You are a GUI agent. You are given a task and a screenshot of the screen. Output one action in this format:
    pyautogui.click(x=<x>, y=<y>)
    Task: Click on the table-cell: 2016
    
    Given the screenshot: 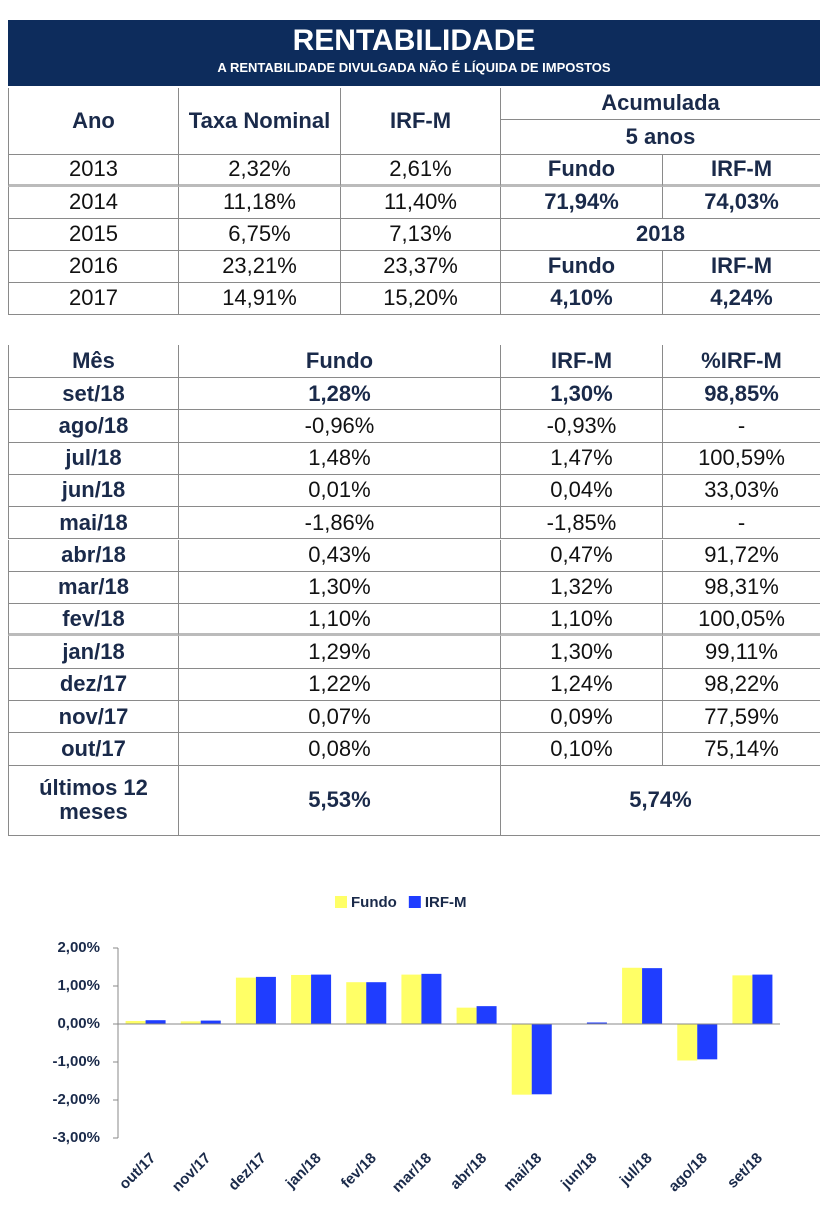 What is the action you would take?
    pyautogui.click(x=93, y=267)
    